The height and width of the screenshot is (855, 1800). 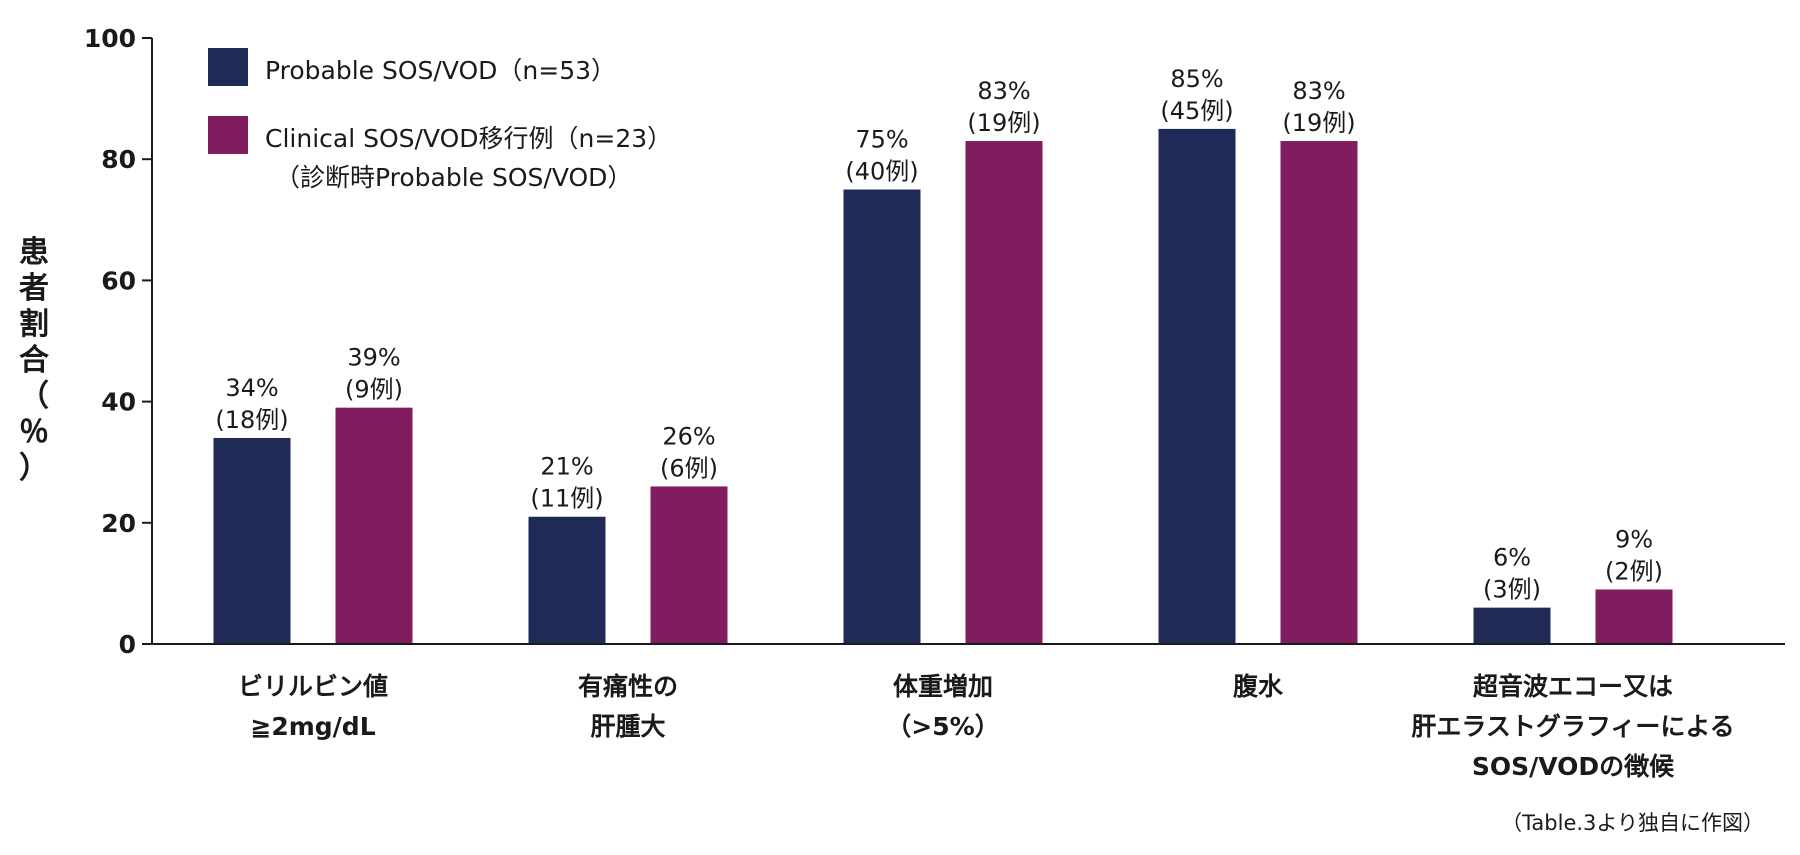 I want to click on data-label-percent: 34%, so click(x=251, y=388).